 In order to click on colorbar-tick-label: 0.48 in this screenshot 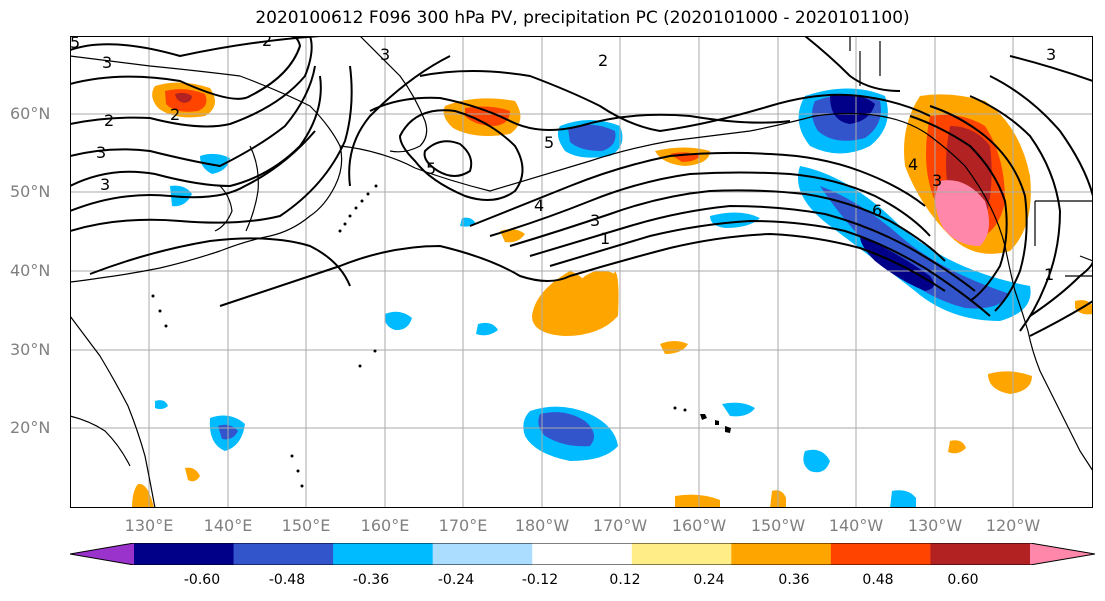, I will do `click(878, 580)`.